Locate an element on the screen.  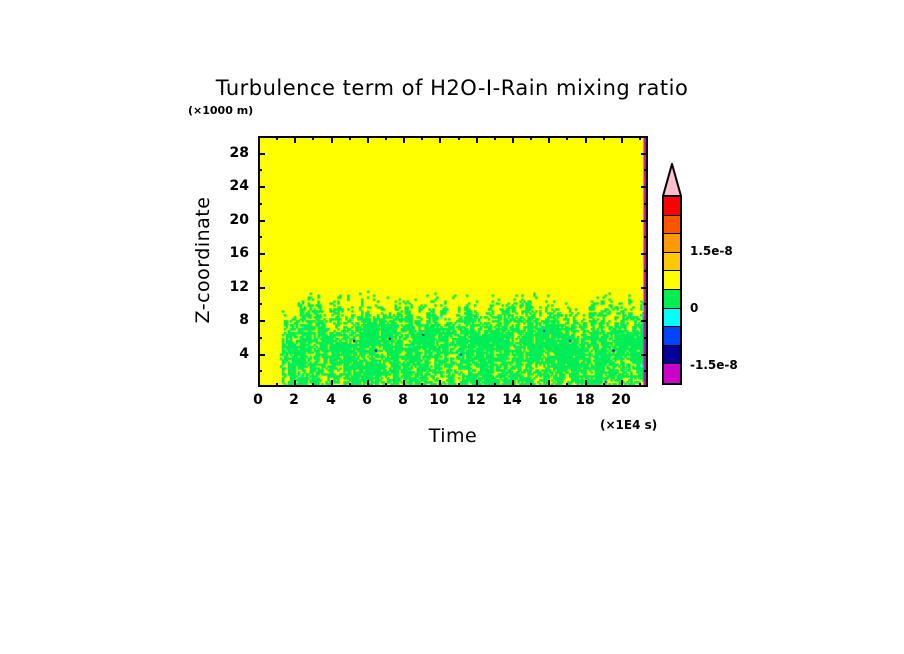
colorbar-top-arrow-icon is located at coordinates (672, 180).